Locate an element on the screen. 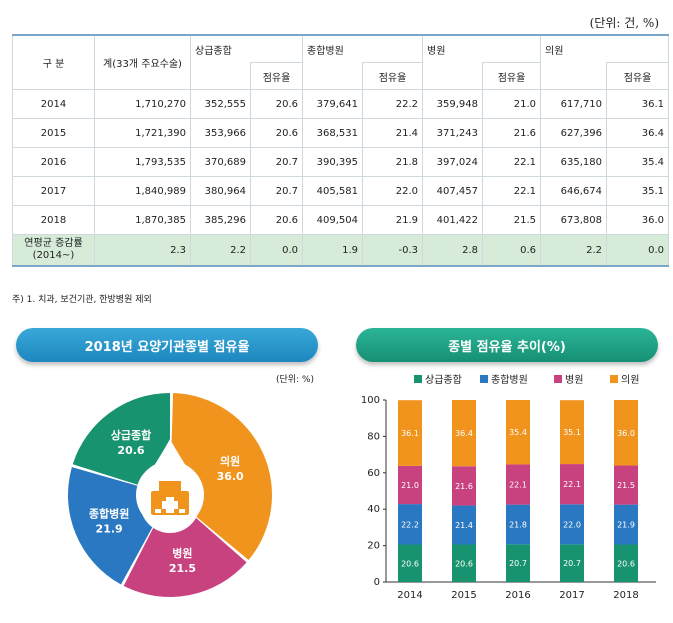 Image resolution: width=673 pixels, height=623 pixels. pie-title: 2018년 요양기관종별 점유율 is located at coordinates (167, 345).